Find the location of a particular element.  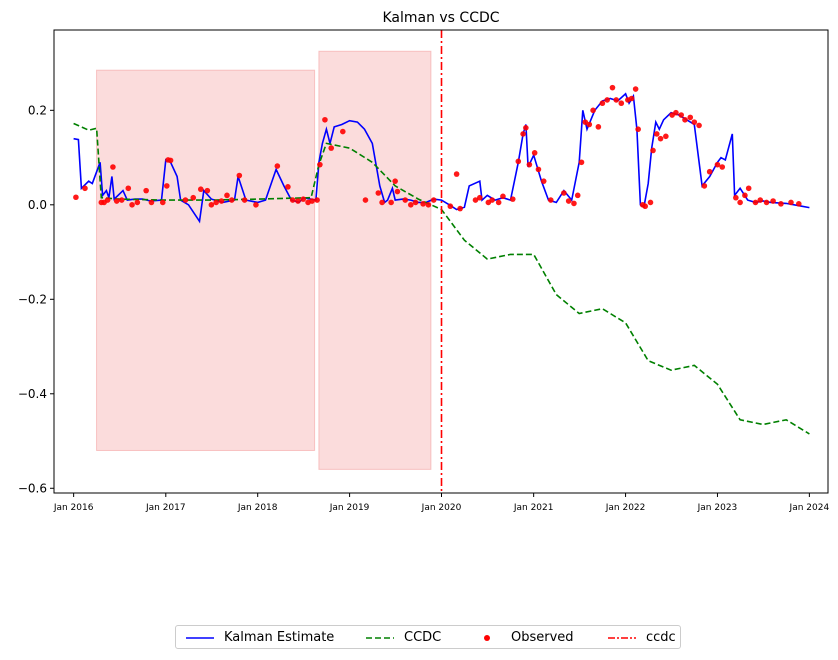

x-tick-label: Jan 2018 is located at coordinates (257, 508).